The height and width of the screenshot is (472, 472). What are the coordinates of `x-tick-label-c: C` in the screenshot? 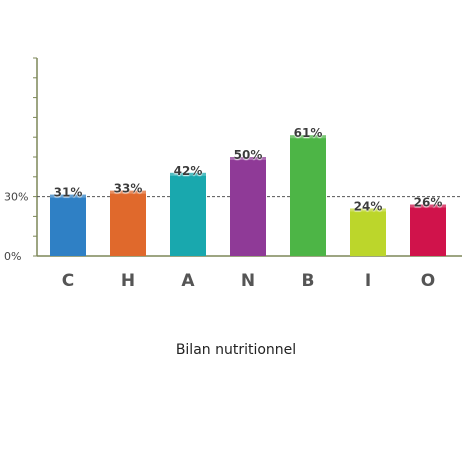 It's located at (68, 281).